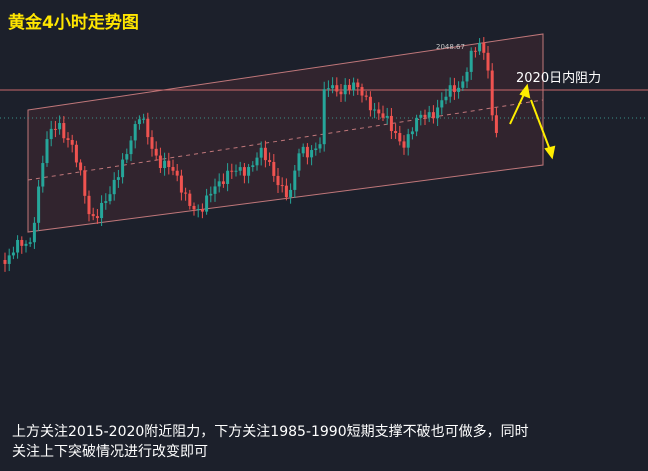 The image size is (648, 471). What do you see at coordinates (73, 23) in the screenshot?
I see `title: 黄金4小时走势图` at bounding box center [73, 23].